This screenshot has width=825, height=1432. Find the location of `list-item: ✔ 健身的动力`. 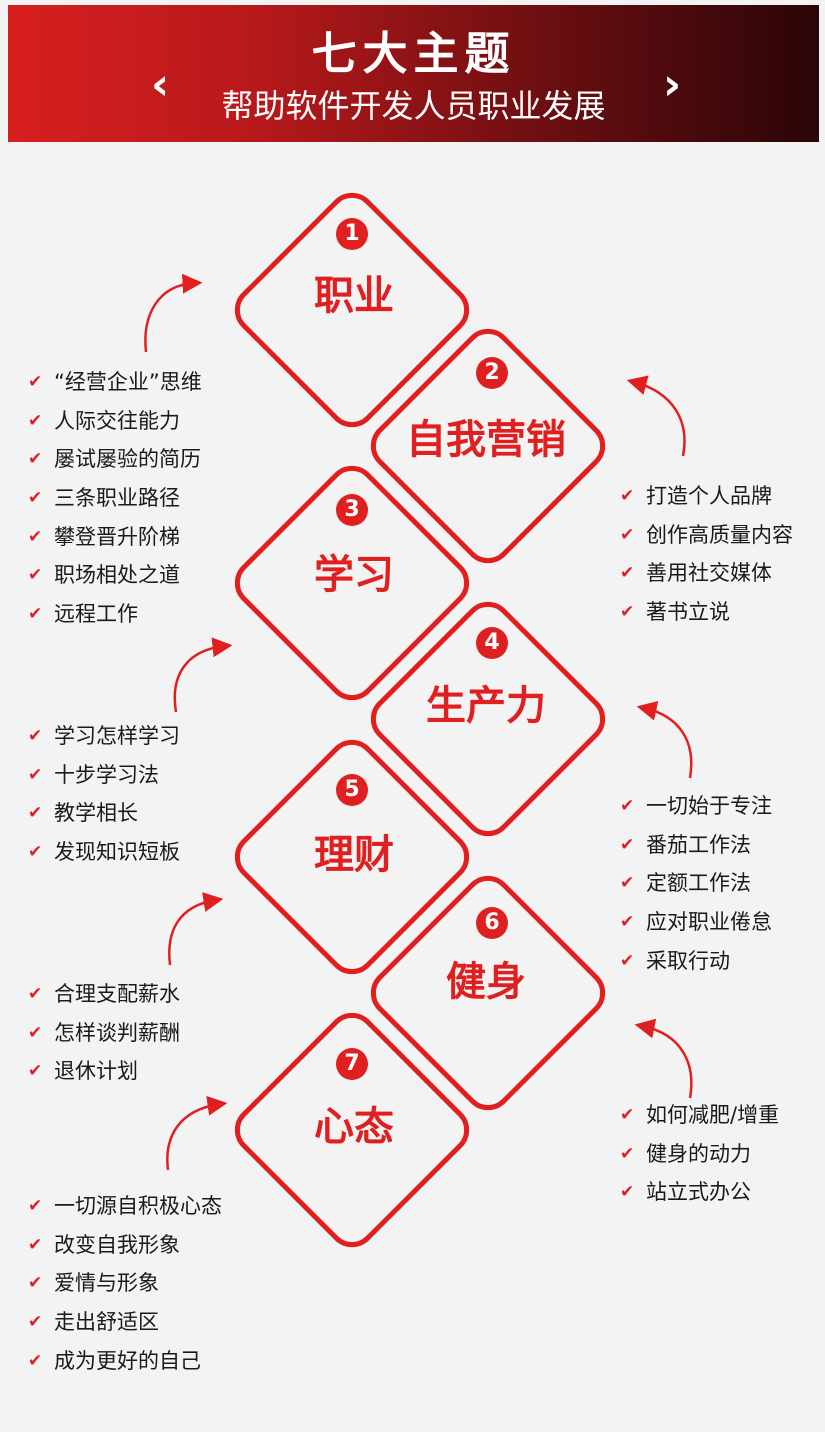

list-item: ✔ 健身的动力 is located at coordinates (699, 1154).